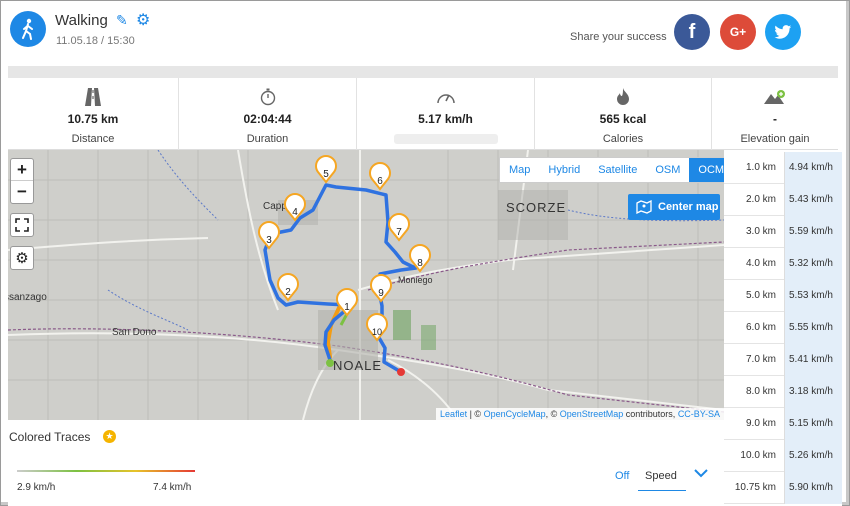 Image resolution: width=850 pixels, height=506 pixels. I want to click on table-row: 2.0 km 5.43 km/h, so click(783, 200).